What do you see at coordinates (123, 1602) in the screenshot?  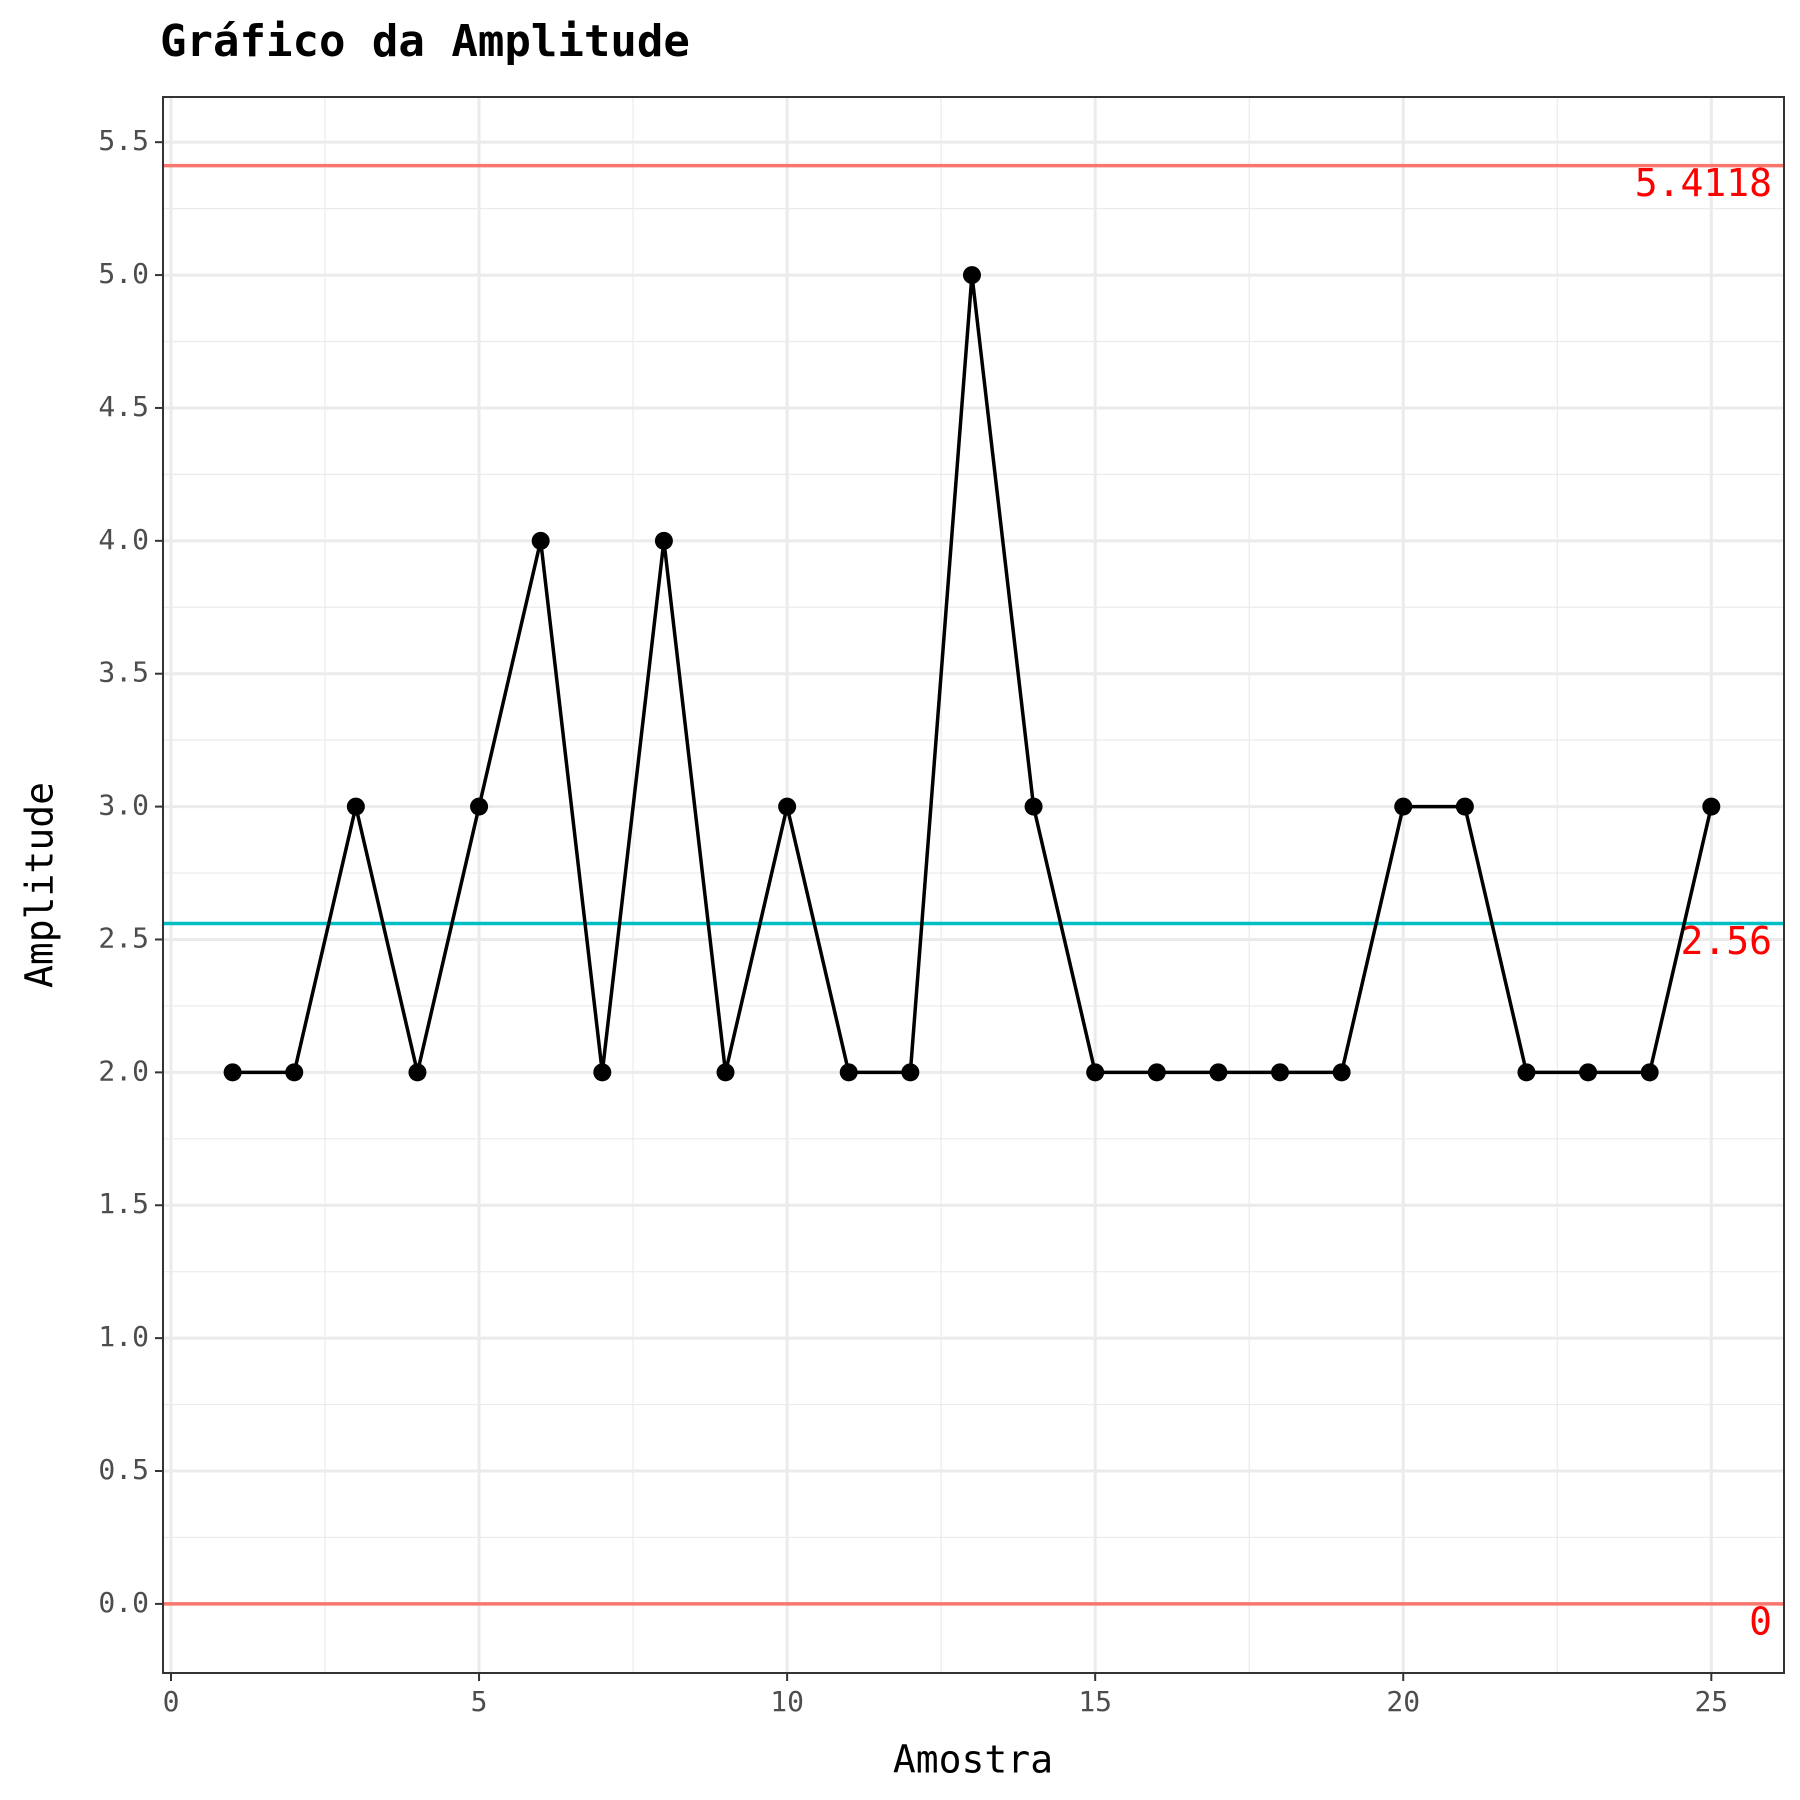 I see `y-tick-label: 0.0` at bounding box center [123, 1602].